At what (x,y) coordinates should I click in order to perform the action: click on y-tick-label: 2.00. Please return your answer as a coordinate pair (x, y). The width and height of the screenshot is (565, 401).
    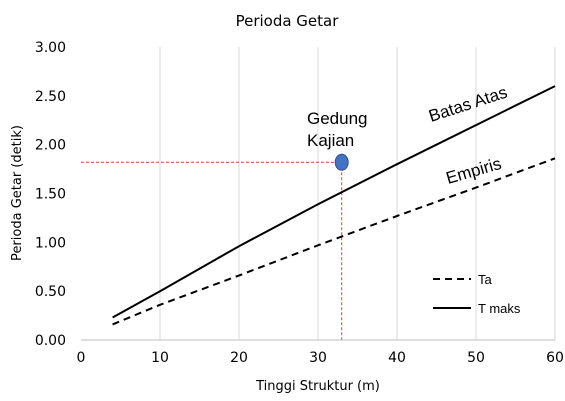
    Looking at the image, I should click on (50, 146).